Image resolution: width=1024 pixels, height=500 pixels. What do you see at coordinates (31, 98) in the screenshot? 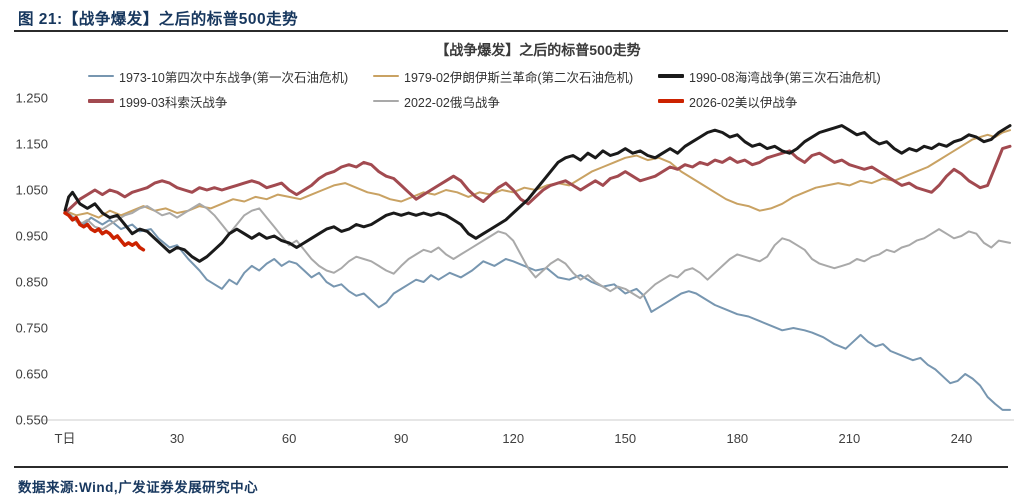
I see `y-tick-label: 1.250` at bounding box center [31, 98].